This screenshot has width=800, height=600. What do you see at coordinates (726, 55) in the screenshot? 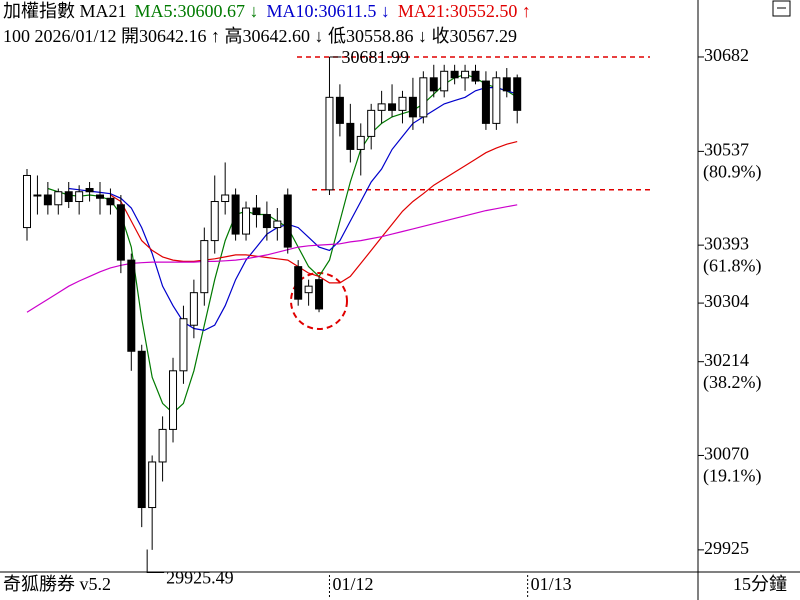
I see `y-tick-label: 30682` at bounding box center [726, 55].